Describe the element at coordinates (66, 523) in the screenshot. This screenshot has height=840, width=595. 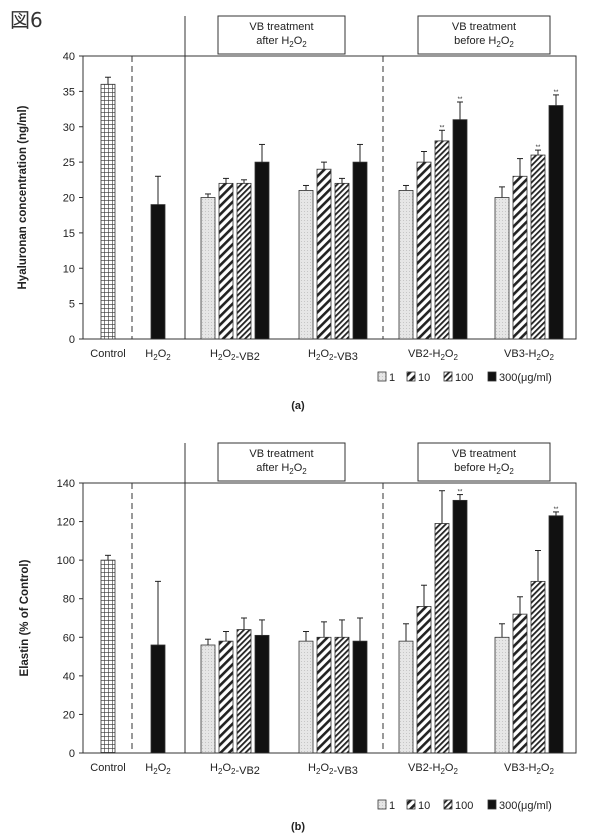
I see `y-tick-label: 120` at that location.